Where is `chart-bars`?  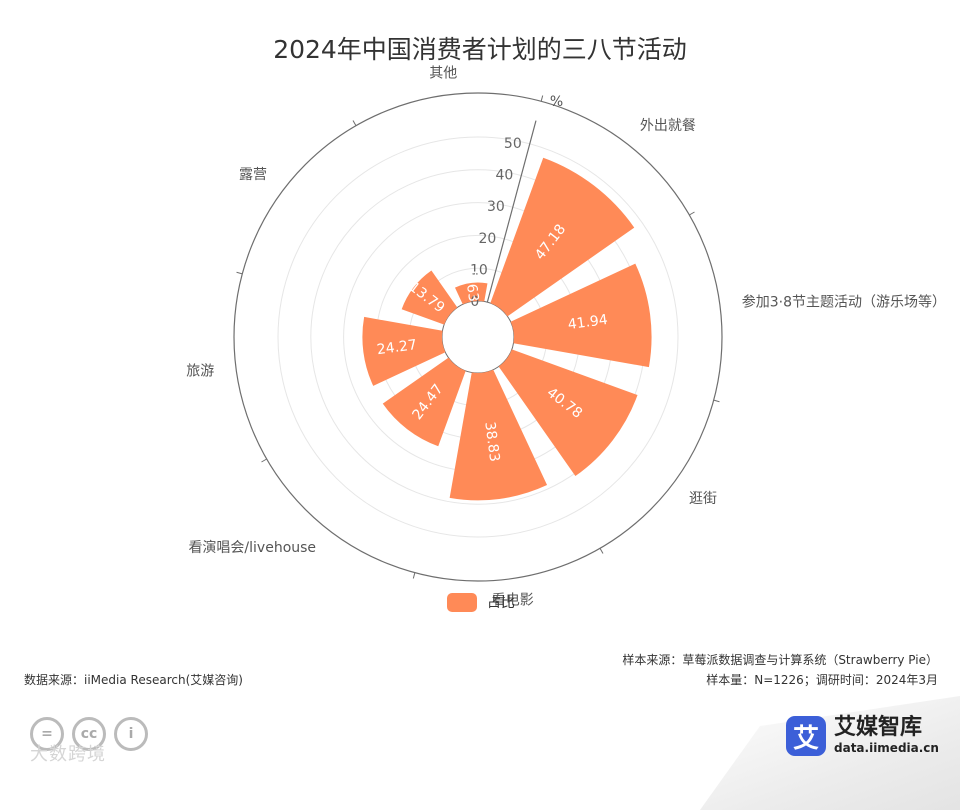
chart-bars is located at coordinates (507, 329).